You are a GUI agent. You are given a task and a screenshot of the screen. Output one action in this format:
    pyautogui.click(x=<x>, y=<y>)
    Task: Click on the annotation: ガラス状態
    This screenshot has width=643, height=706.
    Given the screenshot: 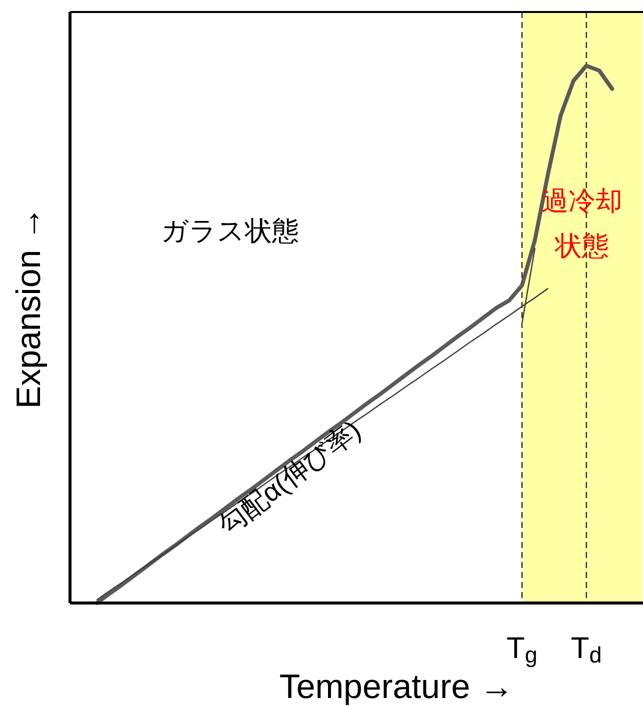 What is the action you would take?
    pyautogui.click(x=230, y=231)
    